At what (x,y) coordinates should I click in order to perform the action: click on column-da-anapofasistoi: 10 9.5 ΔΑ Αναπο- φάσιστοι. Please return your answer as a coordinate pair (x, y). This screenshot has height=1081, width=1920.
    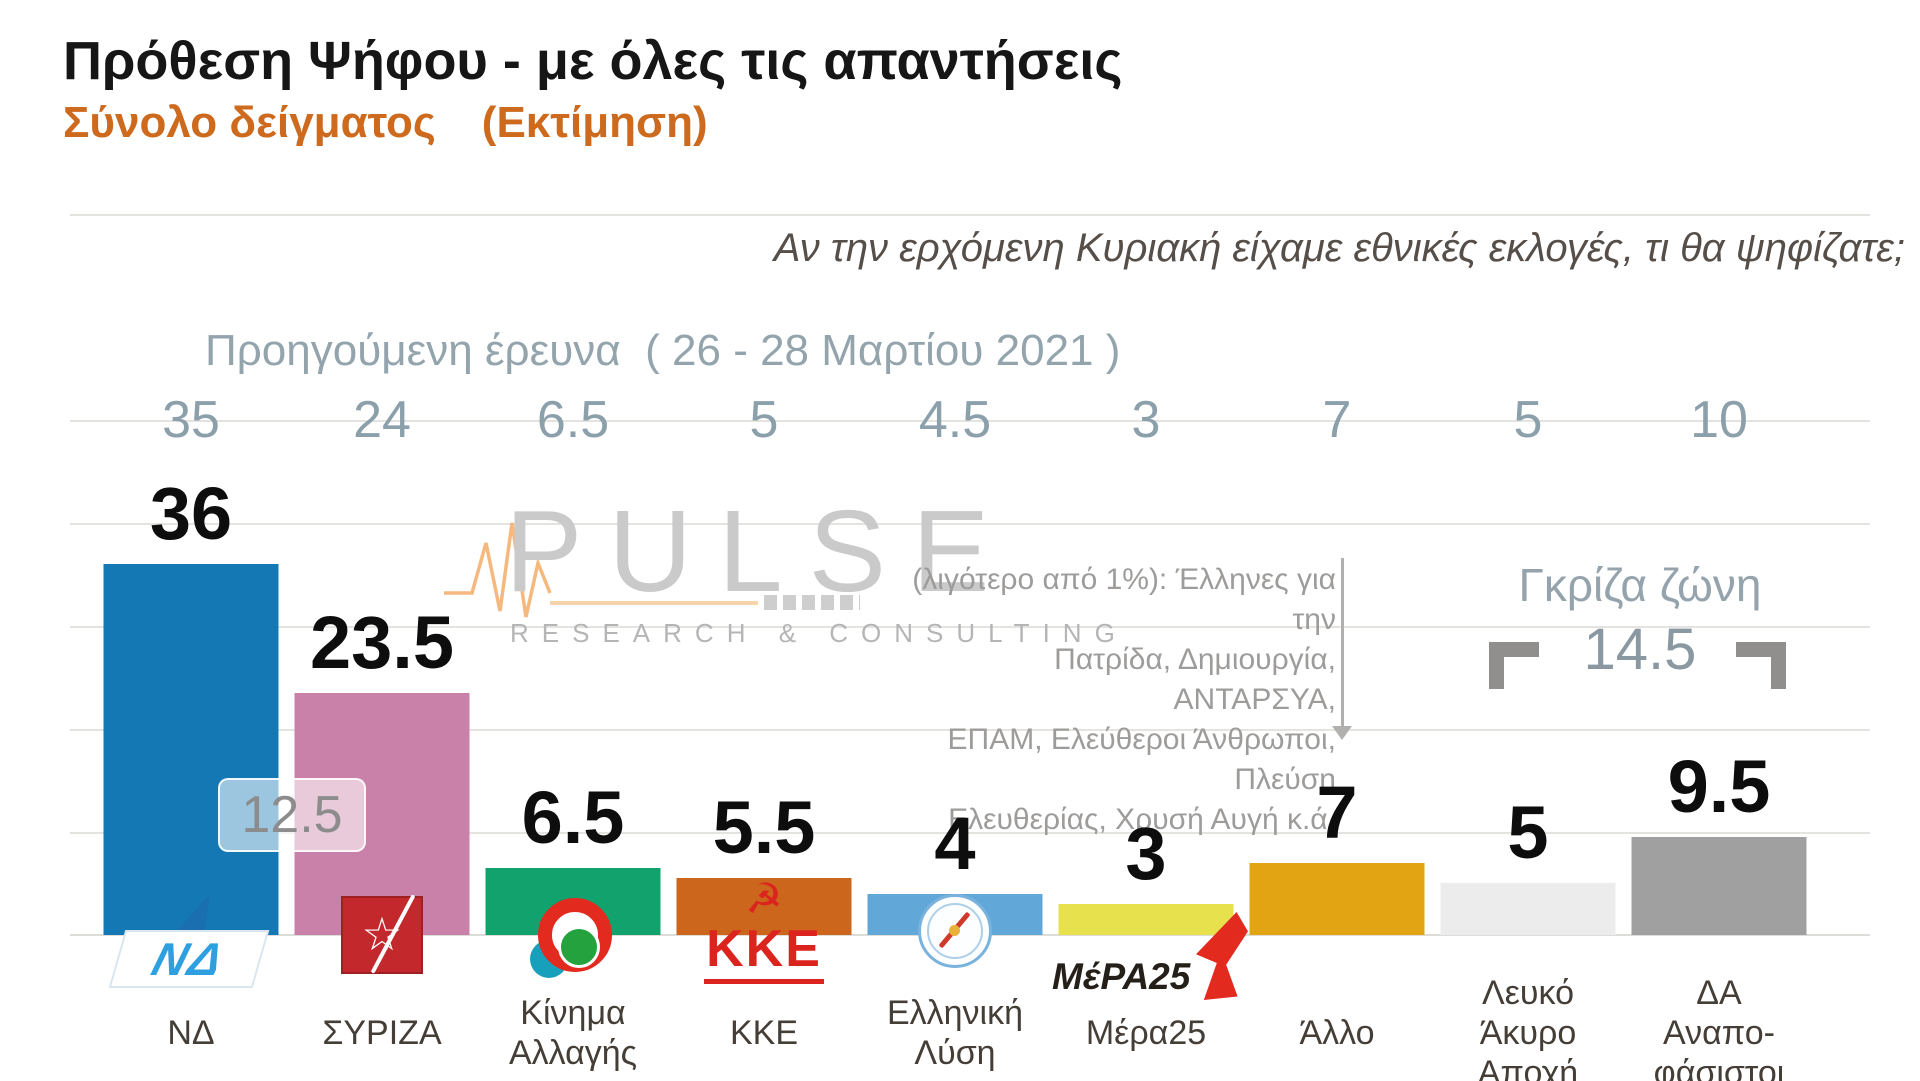
    Looking at the image, I should click on (1719, 540).